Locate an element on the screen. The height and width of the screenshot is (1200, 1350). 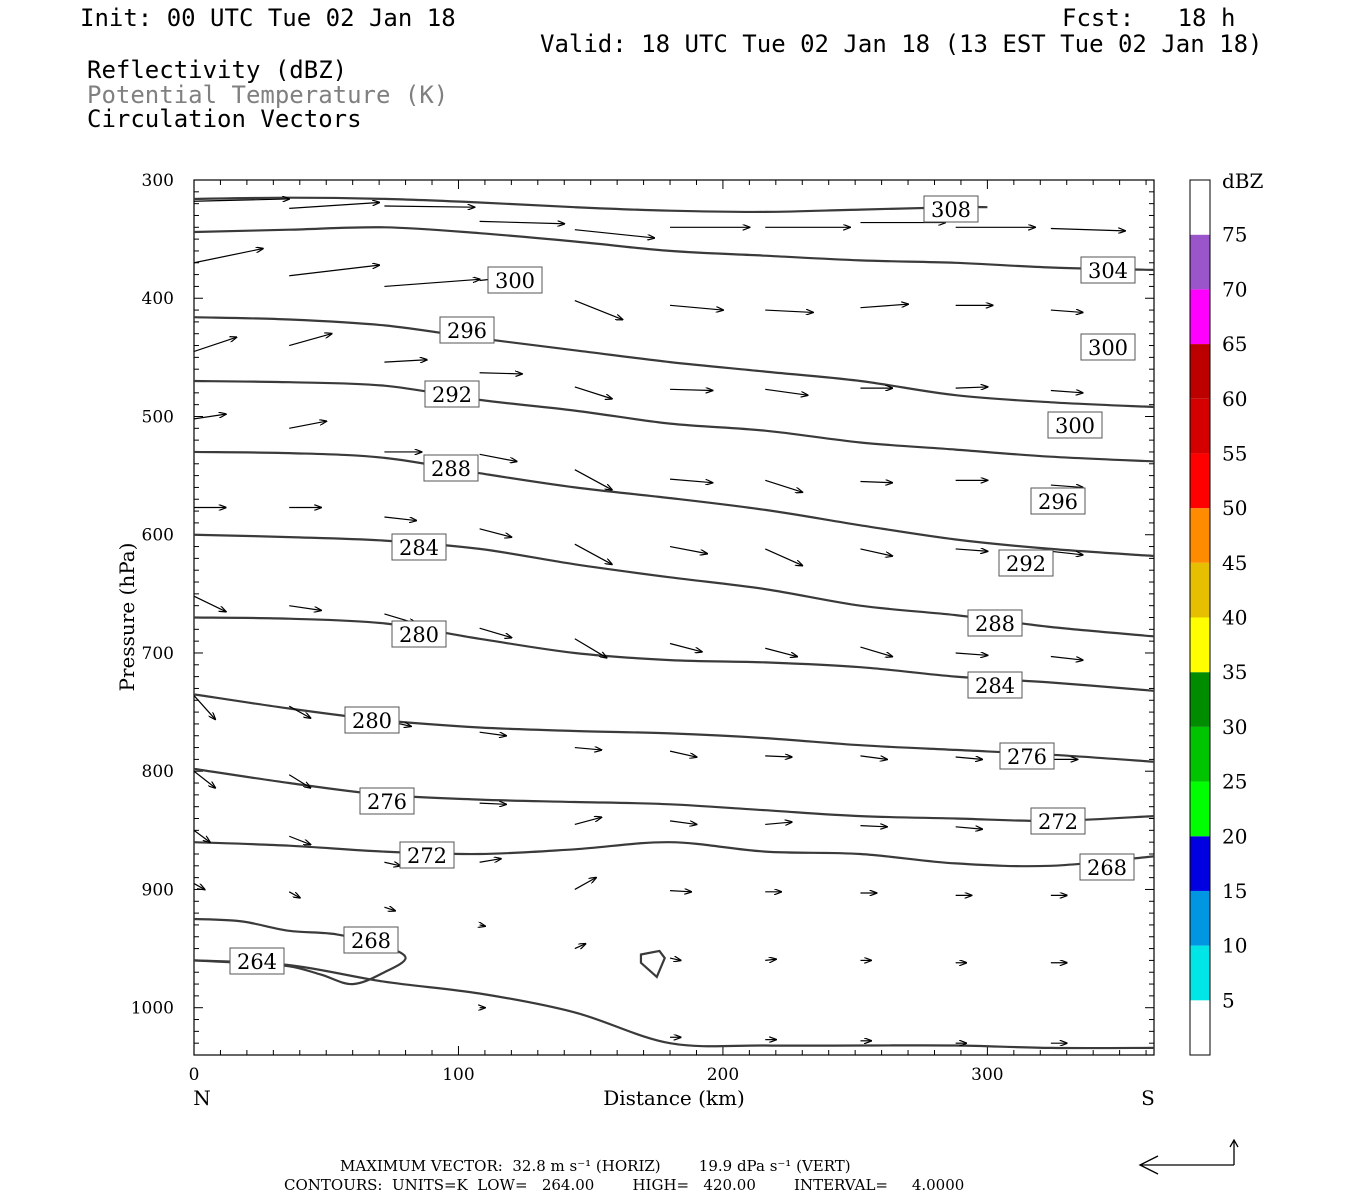
colorbar-tick-label: 15 is located at coordinates (1234, 891).